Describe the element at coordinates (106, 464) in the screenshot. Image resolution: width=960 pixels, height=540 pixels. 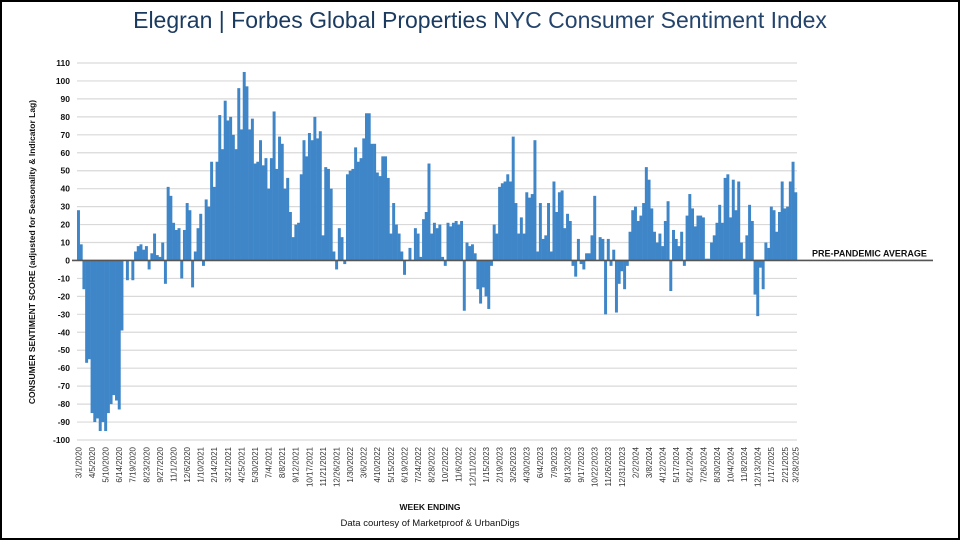
I see `x-tick-label: 5/10/2020` at that location.